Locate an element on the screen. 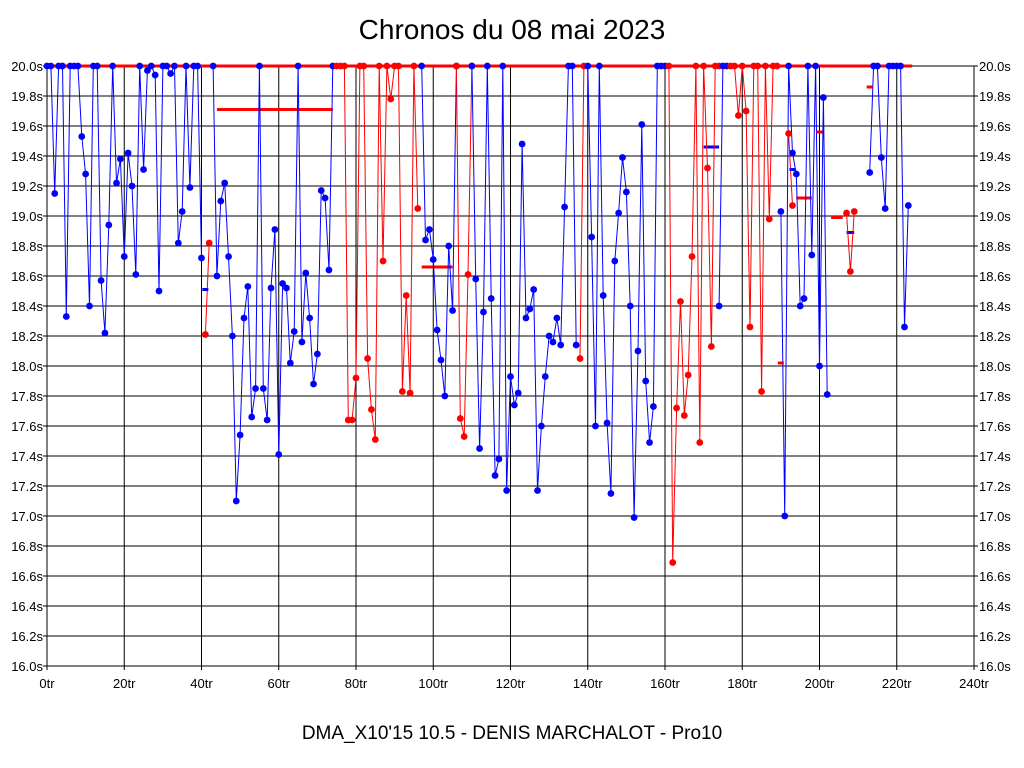  y-tick-label: 19.2s is located at coordinates (995, 186).